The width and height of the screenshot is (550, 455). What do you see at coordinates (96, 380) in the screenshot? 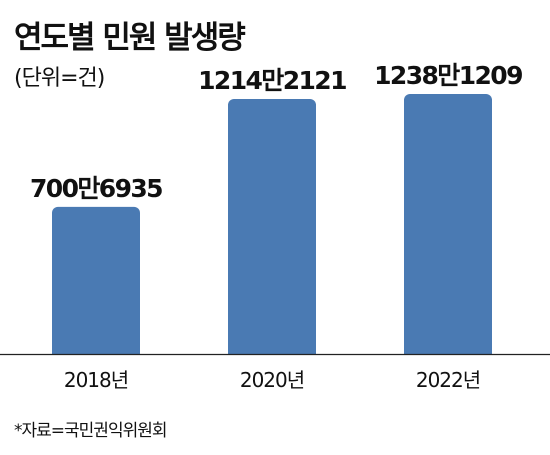
I see `x-tick-label-0: 2018년` at bounding box center [96, 380].